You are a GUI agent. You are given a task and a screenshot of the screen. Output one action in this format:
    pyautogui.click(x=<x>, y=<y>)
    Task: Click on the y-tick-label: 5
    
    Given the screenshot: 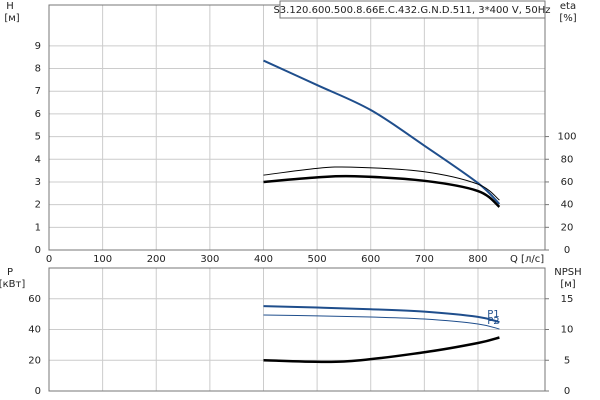 What is the action you would take?
    pyautogui.click(x=38, y=137)
    